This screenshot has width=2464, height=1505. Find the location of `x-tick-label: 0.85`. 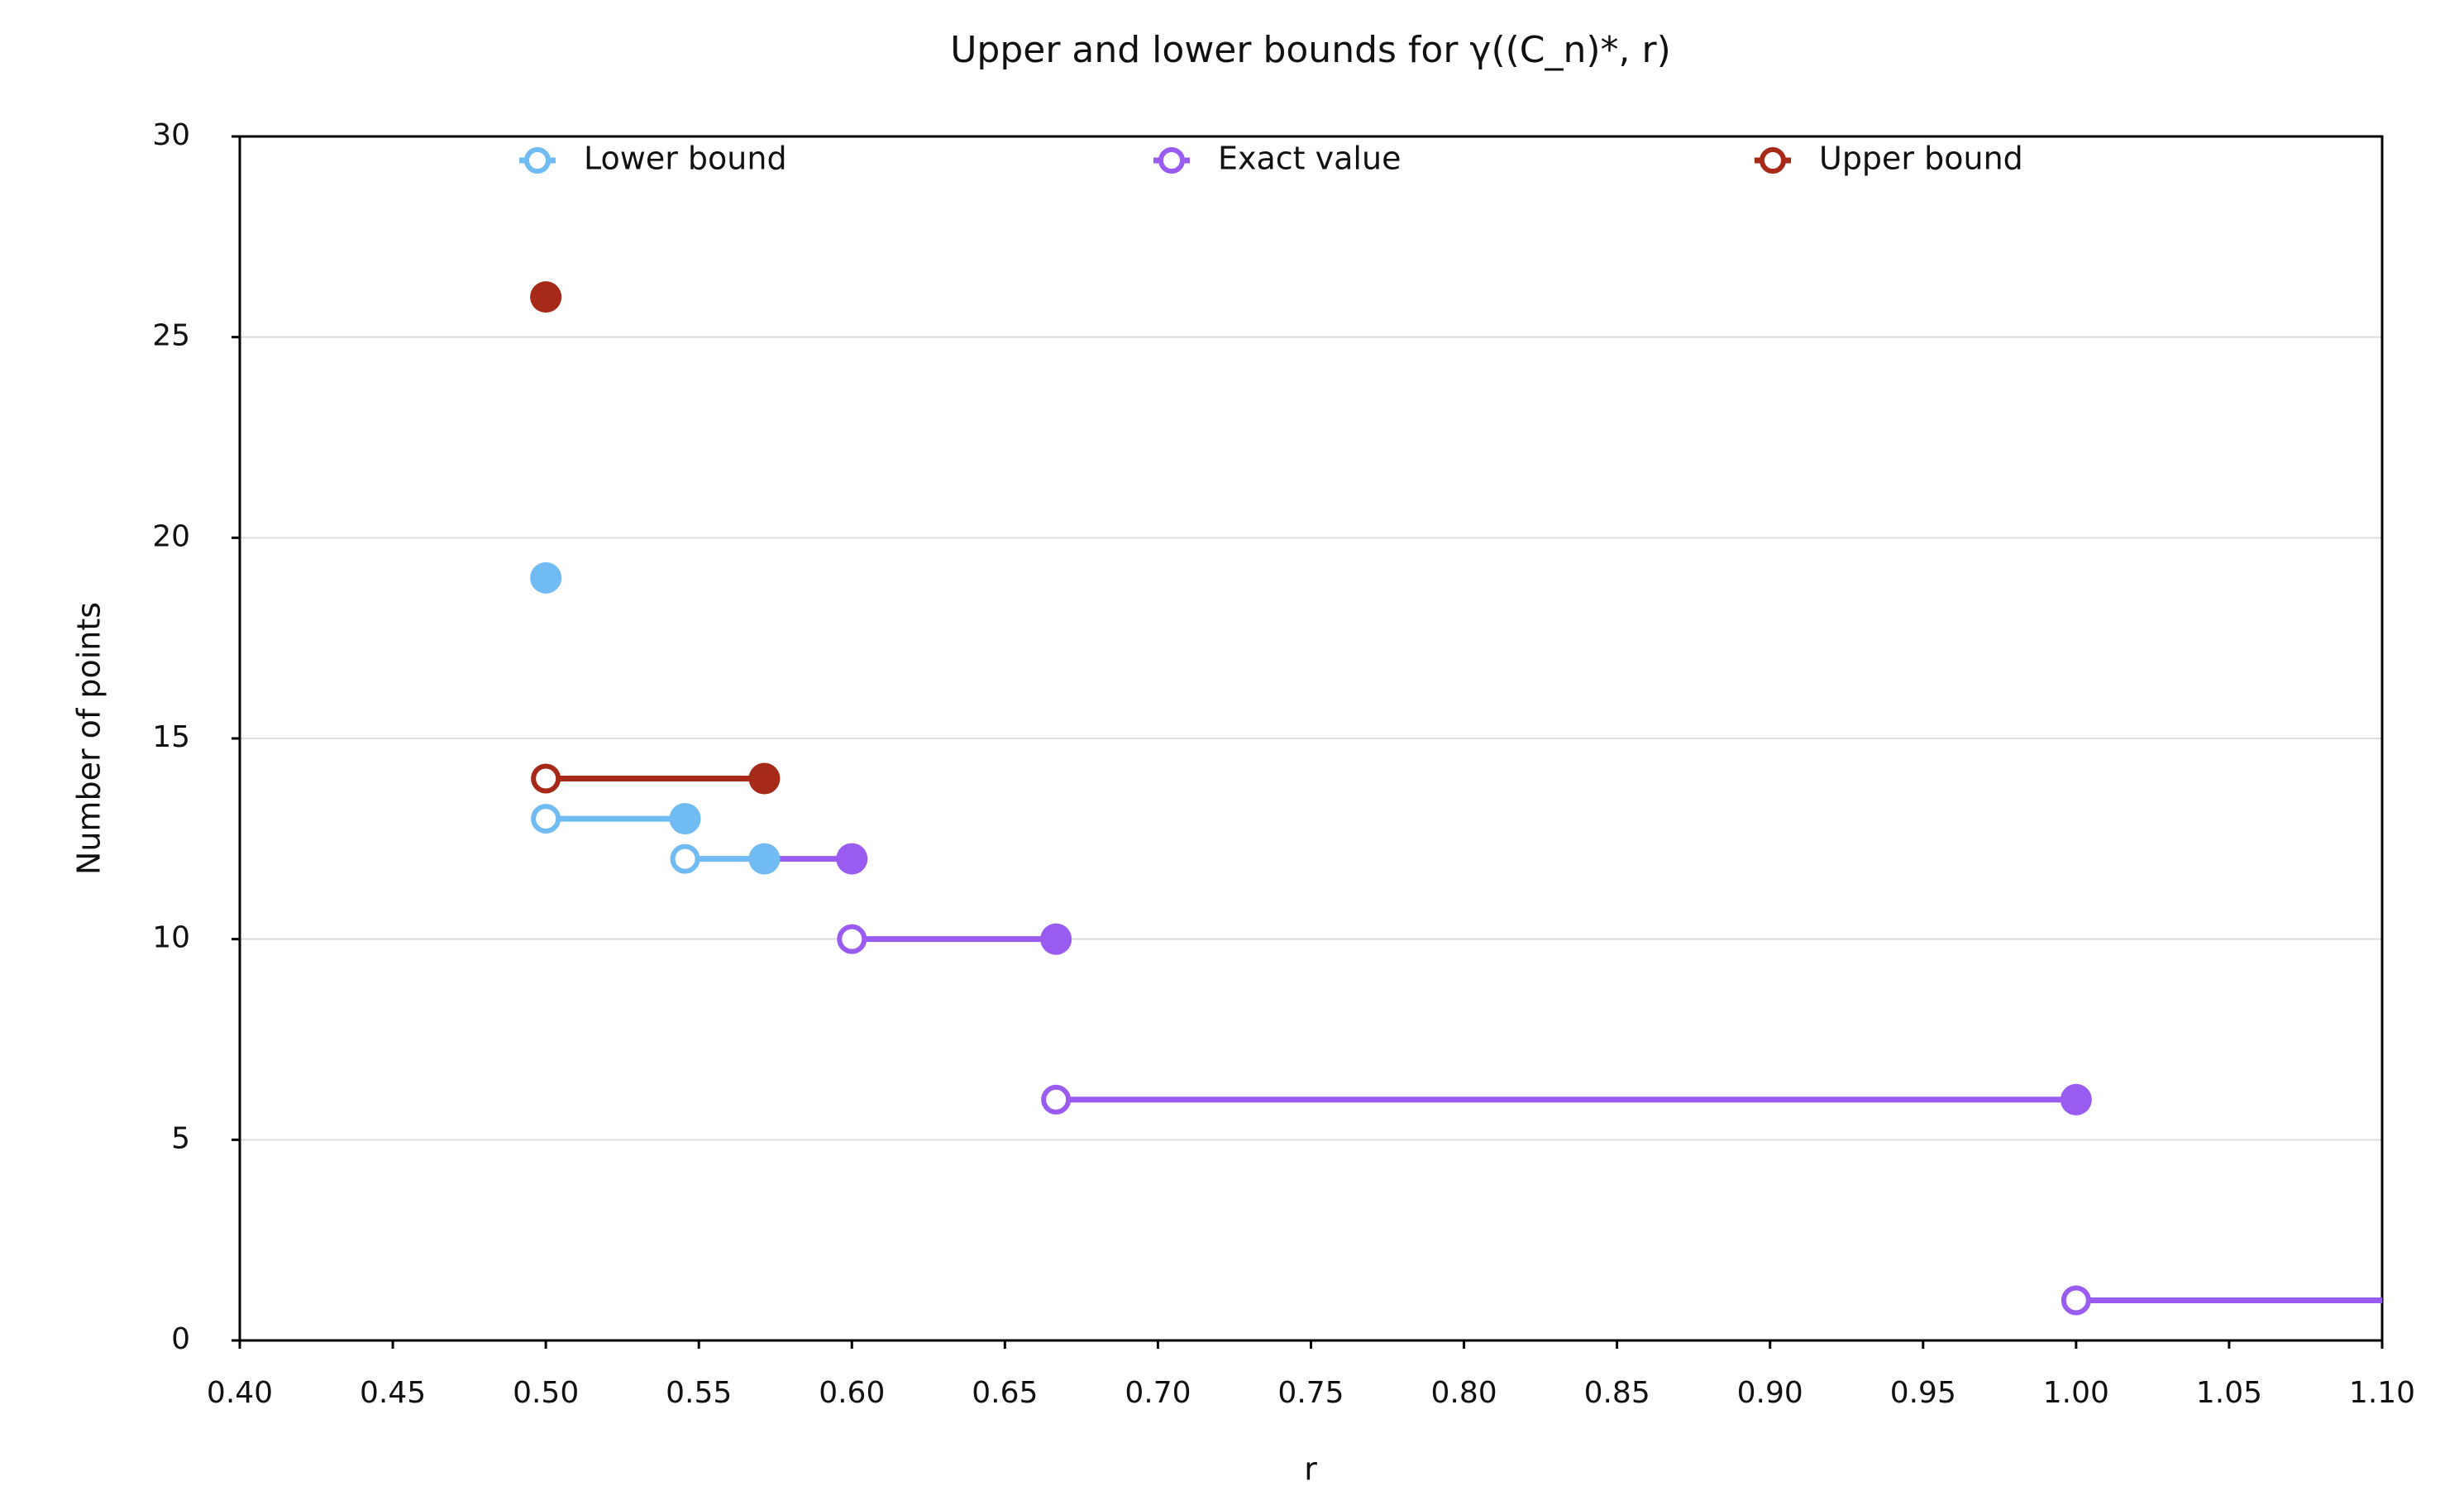

x-tick-label: 0.85 is located at coordinates (1617, 1393).